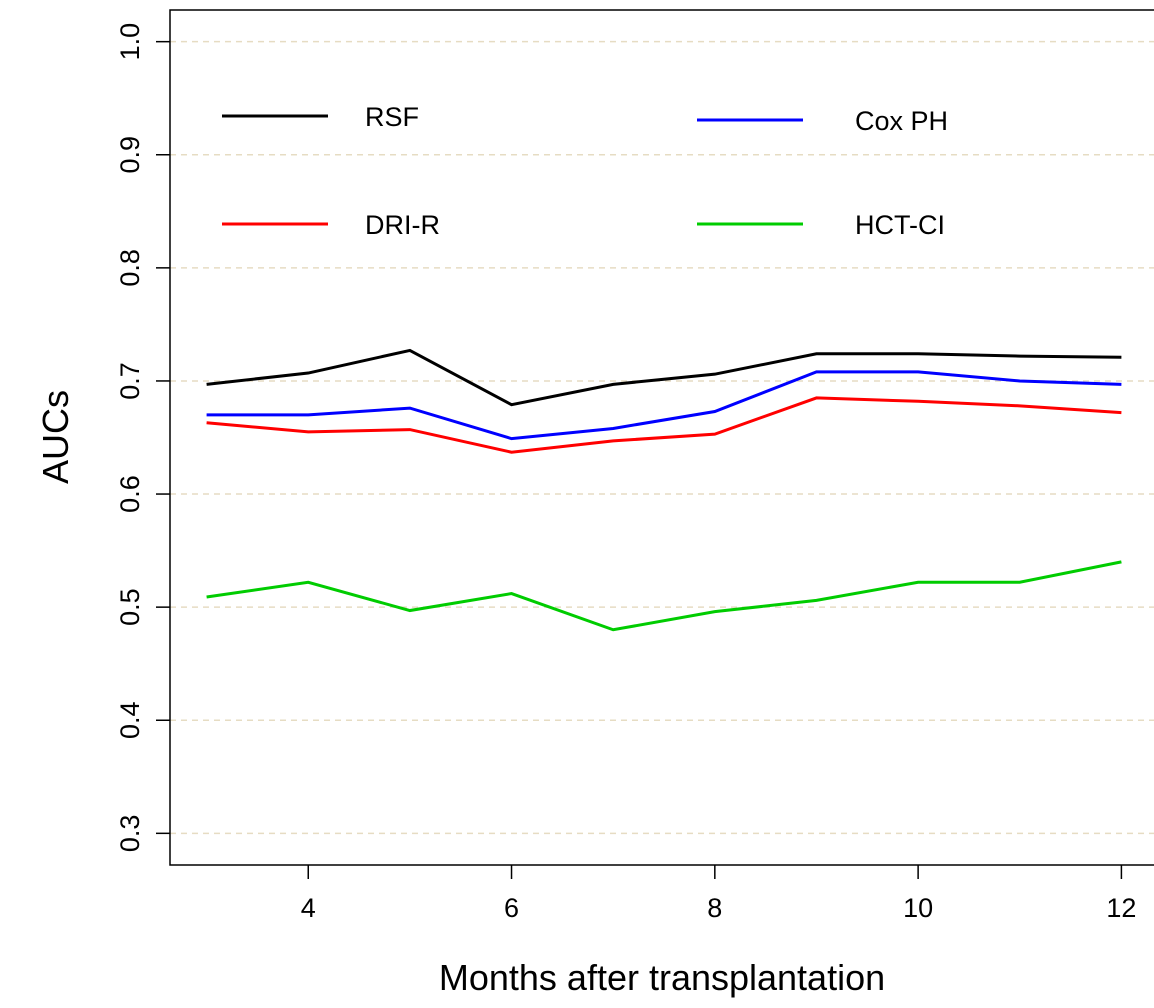 The height and width of the screenshot is (1008, 1154). Describe the element at coordinates (55, 437) in the screenshot. I see `y-axis-title: AUCs` at that location.